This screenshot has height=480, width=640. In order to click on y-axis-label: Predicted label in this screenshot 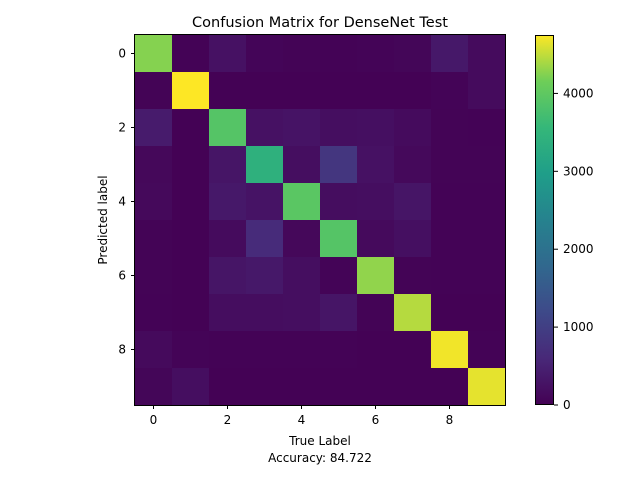, I will do `click(103, 219)`.